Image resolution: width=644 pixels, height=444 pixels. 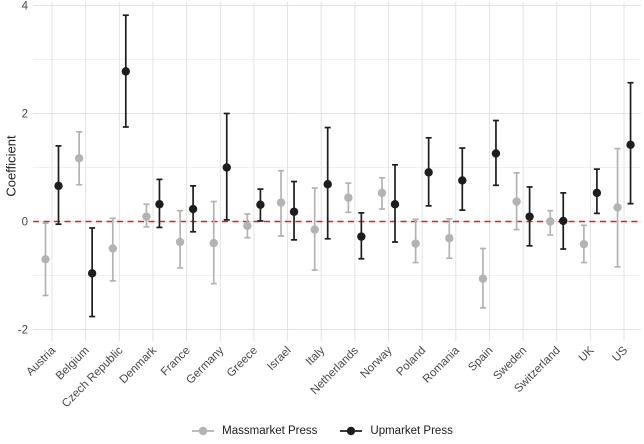 What do you see at coordinates (322, 431) in the screenshot?
I see `legend: Massmarket Press Upmarket Press` at bounding box center [322, 431].